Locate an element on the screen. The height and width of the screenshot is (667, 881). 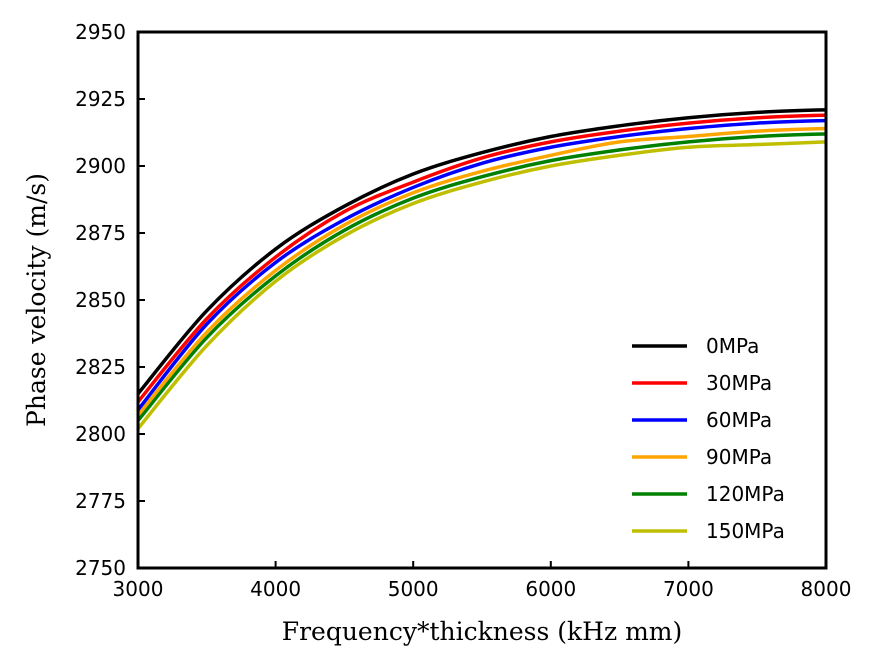
y-axis-title: Phase velocity (m/s) is located at coordinates (36, 300).